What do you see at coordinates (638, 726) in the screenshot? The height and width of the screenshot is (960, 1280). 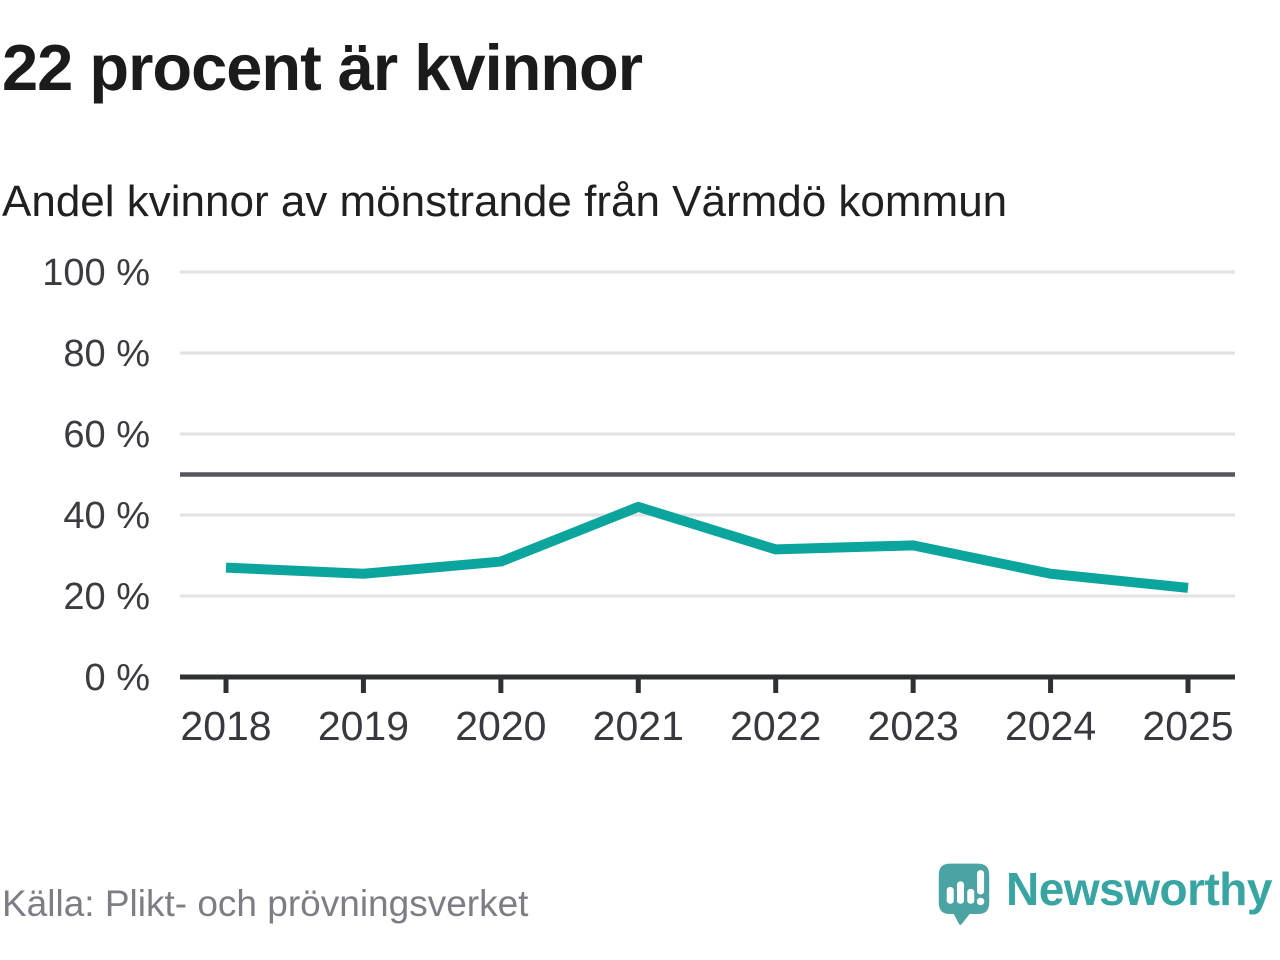 I see `svg-text: 2021` at bounding box center [638, 726].